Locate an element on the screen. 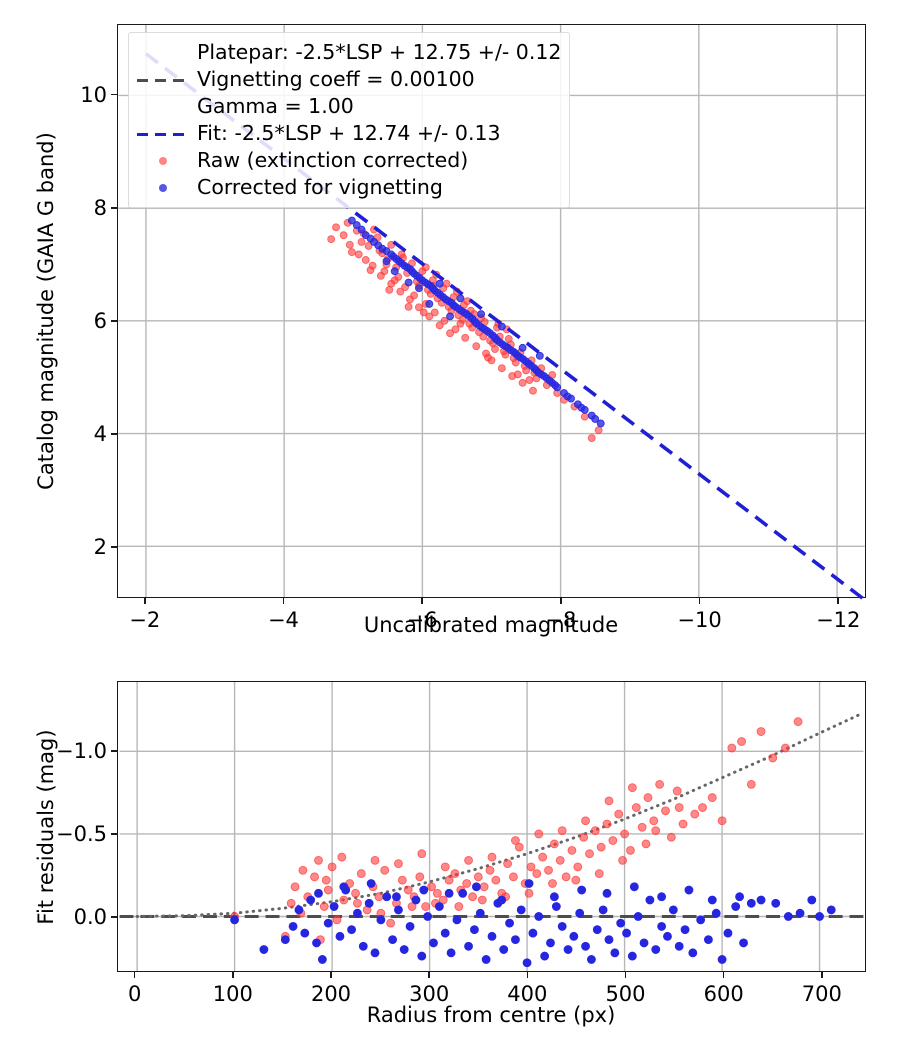 Image resolution: width=900 pixels, height=1050 pixels. y-tick-label: 2 is located at coordinates (100, 547).